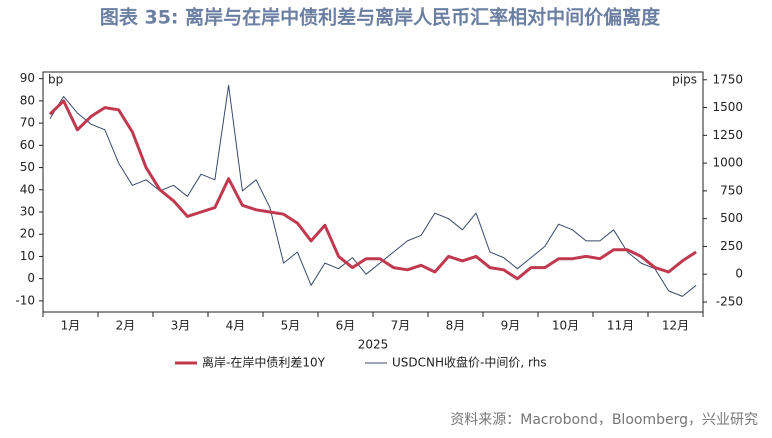  What do you see at coordinates (126, 326) in the screenshot?
I see `x-tick-label: 2月` at bounding box center [126, 326].